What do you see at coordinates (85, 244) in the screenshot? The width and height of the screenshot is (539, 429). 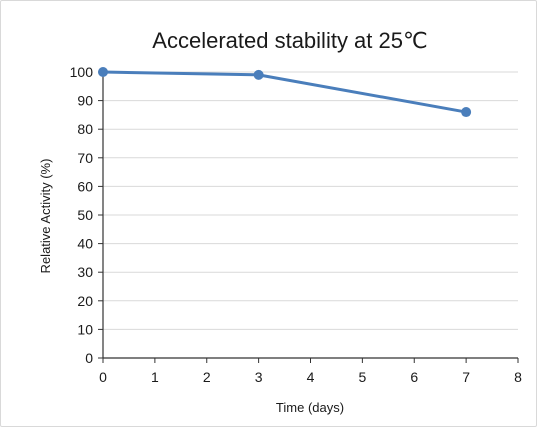 I see `y-tick-label: 40` at bounding box center [85, 244].